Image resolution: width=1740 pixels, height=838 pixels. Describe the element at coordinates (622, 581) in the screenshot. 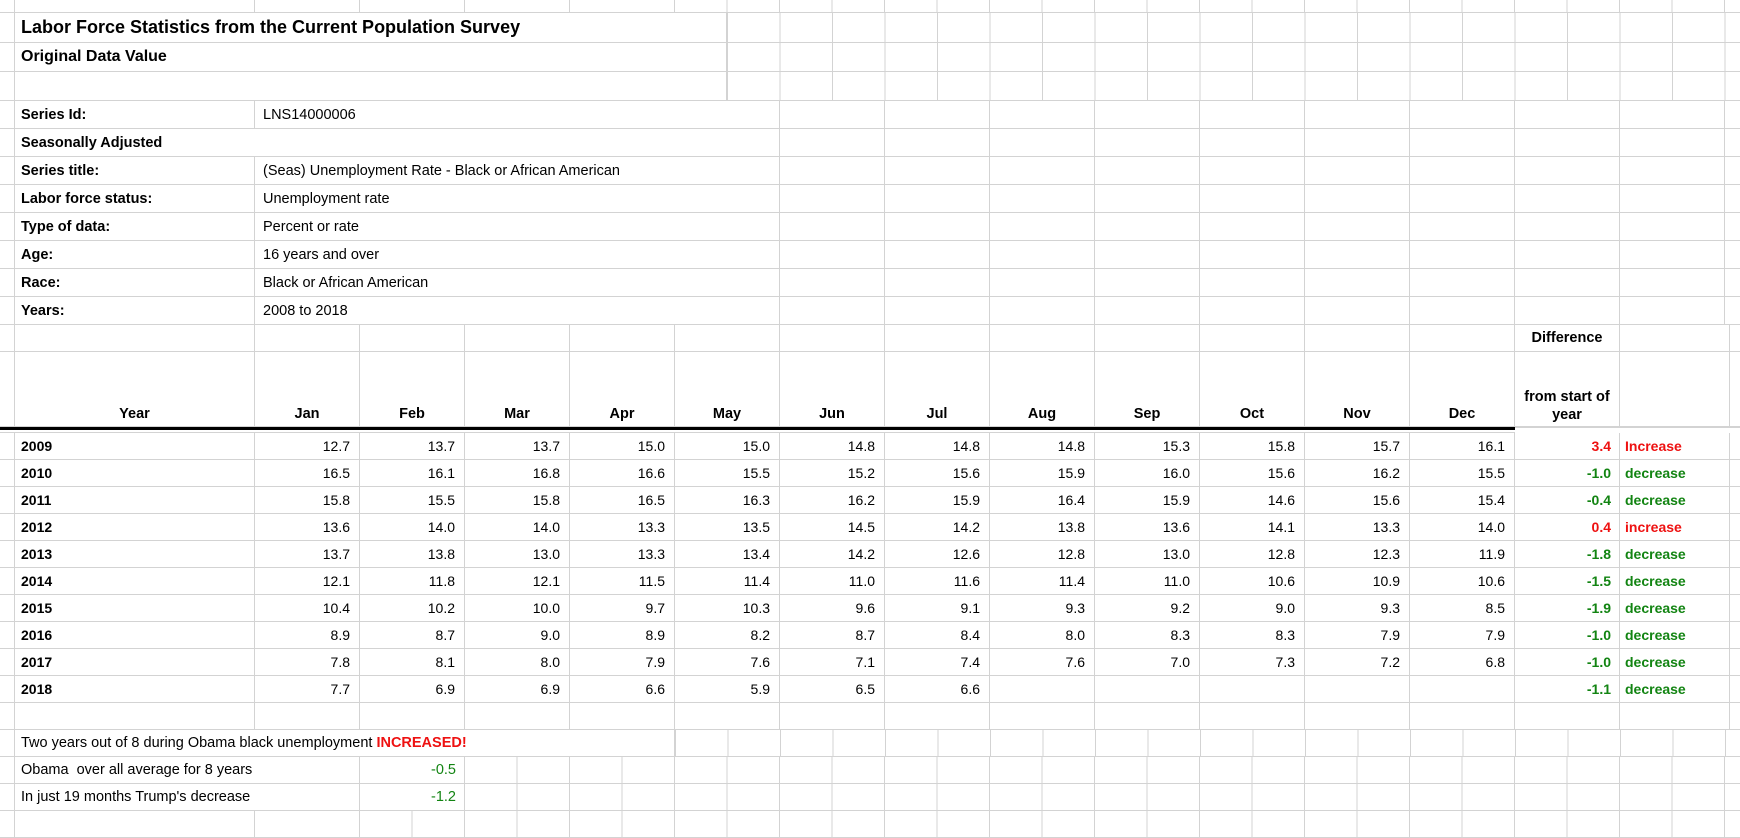

I see `value-cell: 11.5` at that location.